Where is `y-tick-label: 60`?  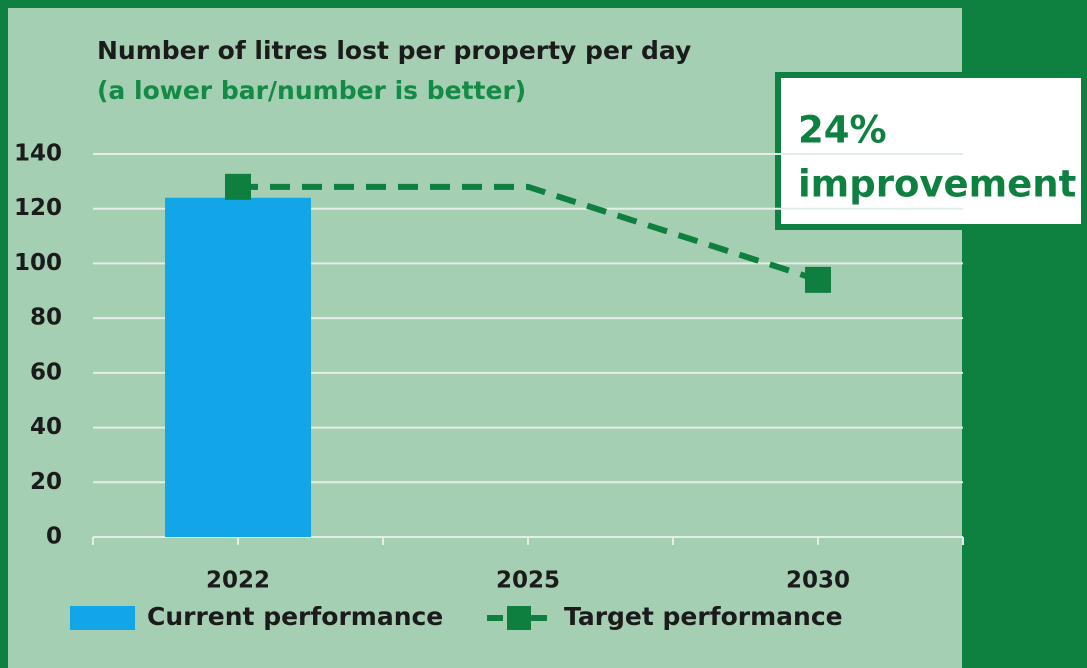
y-tick-label: 60 is located at coordinates (46, 372).